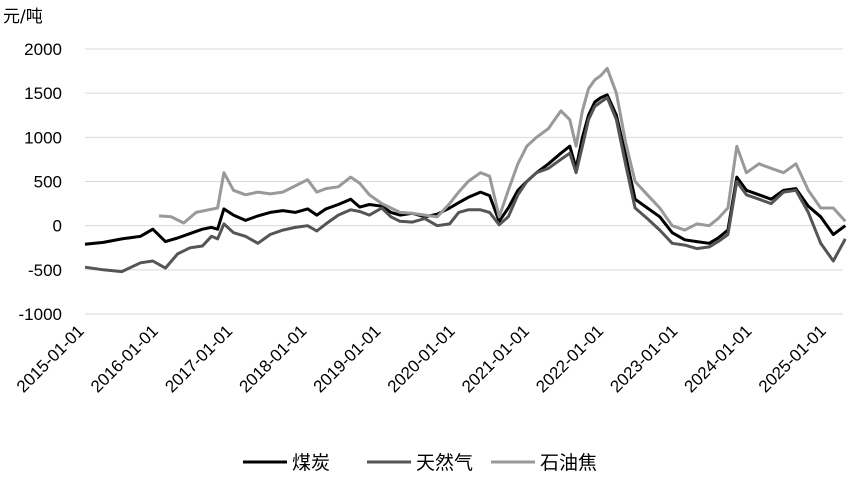 Image resolution: width=854 pixels, height=483 pixels. What do you see at coordinates (48, 182) in the screenshot?
I see `y-tick-label: 500` at bounding box center [48, 182].